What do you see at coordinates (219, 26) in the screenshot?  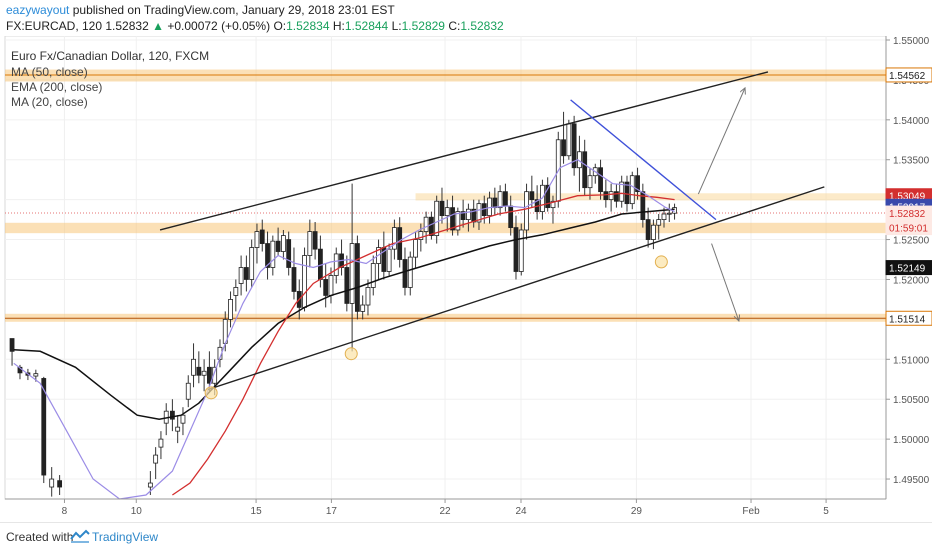 I see `change-value: +0.00072 (+0.05%)` at bounding box center [219, 26].